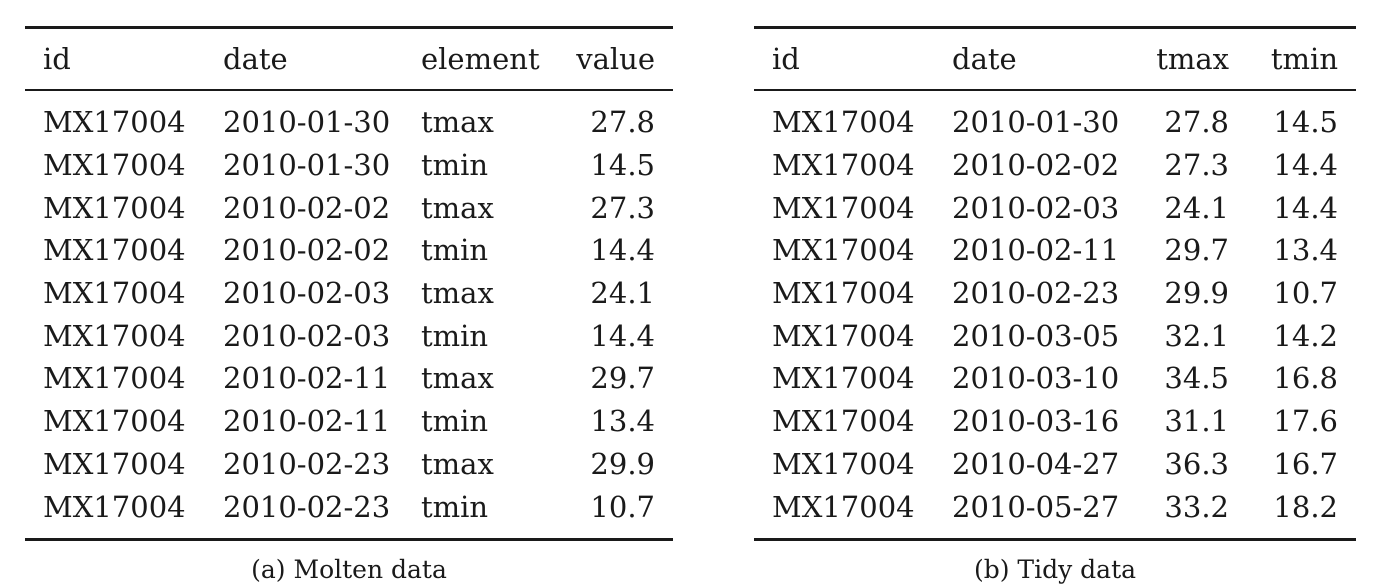 This screenshot has width=1386, height=588. I want to click on table-row: MX17004 2010-02-03 24.1 14.4, so click(1055, 207).